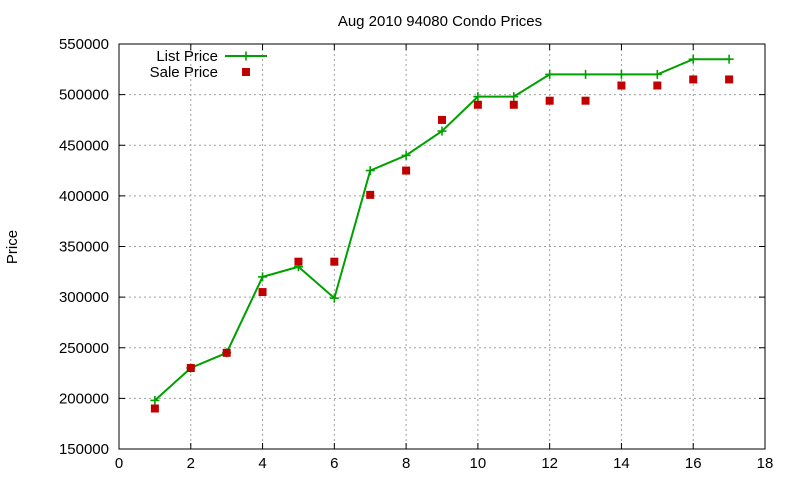  I want to click on y-tick-label: 300000, so click(84, 297).